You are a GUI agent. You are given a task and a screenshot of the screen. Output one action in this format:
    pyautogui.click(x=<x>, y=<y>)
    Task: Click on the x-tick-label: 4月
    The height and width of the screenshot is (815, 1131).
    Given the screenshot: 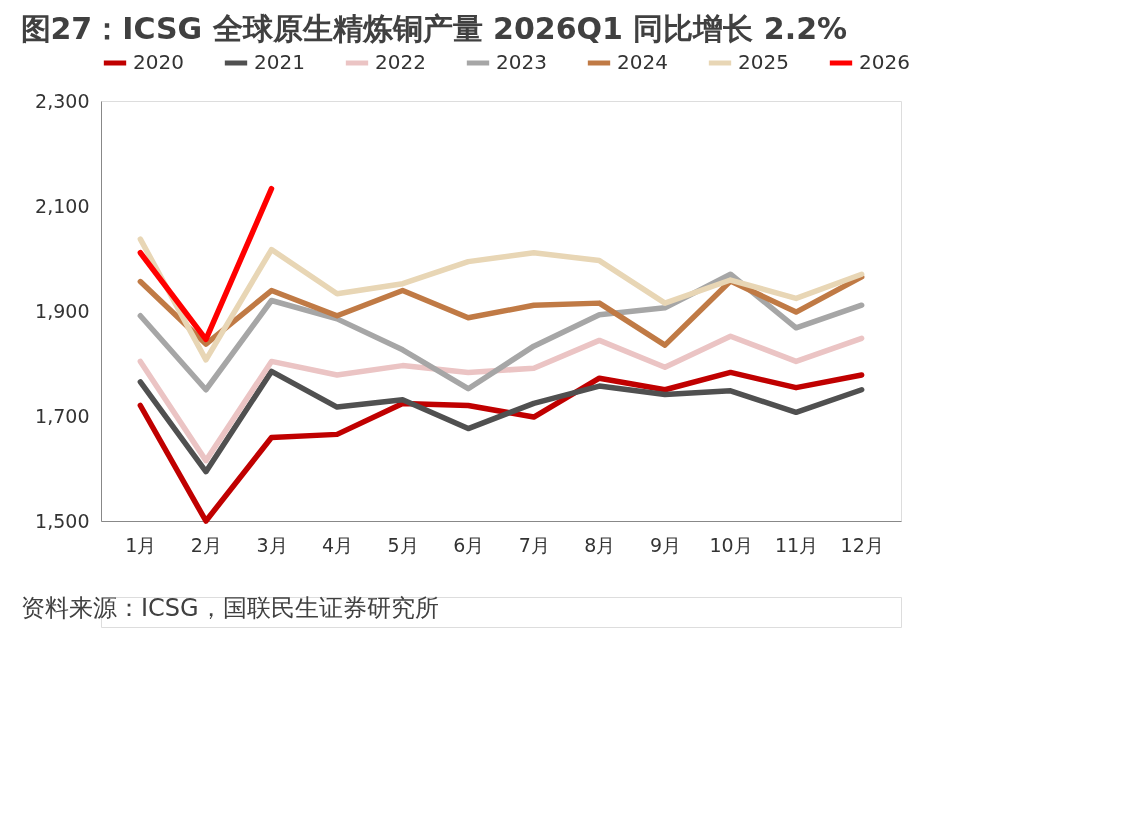 What is the action you would take?
    pyautogui.click(x=338, y=544)
    